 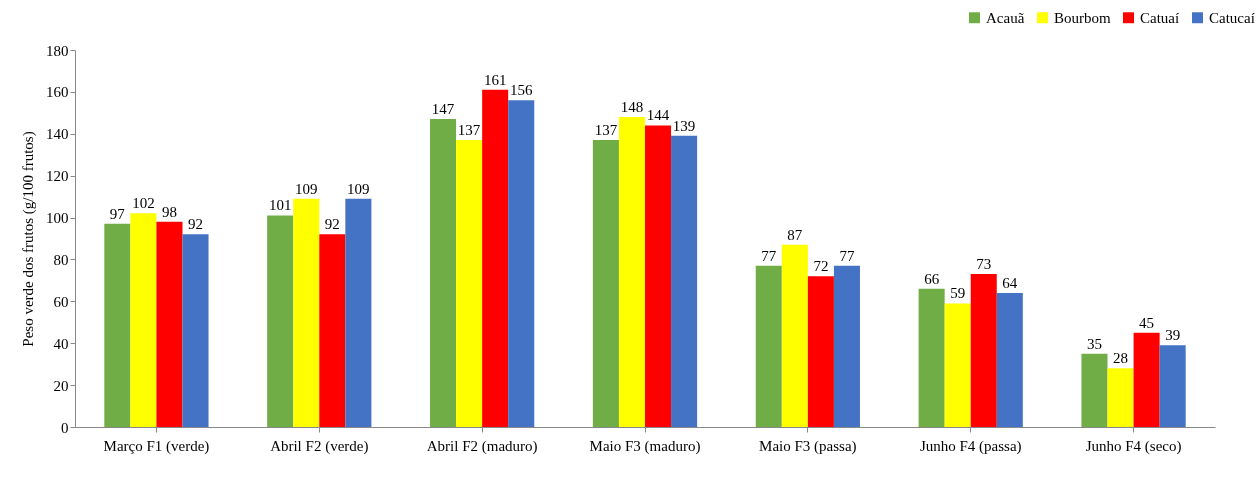 What do you see at coordinates (61, 259) in the screenshot?
I see `y-tick-label: 80` at bounding box center [61, 259].